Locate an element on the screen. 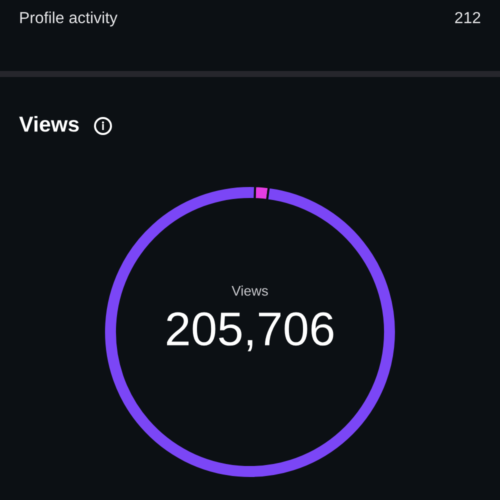 The height and width of the screenshot is (500, 500). text: 205,706 is located at coordinates (250, 332).